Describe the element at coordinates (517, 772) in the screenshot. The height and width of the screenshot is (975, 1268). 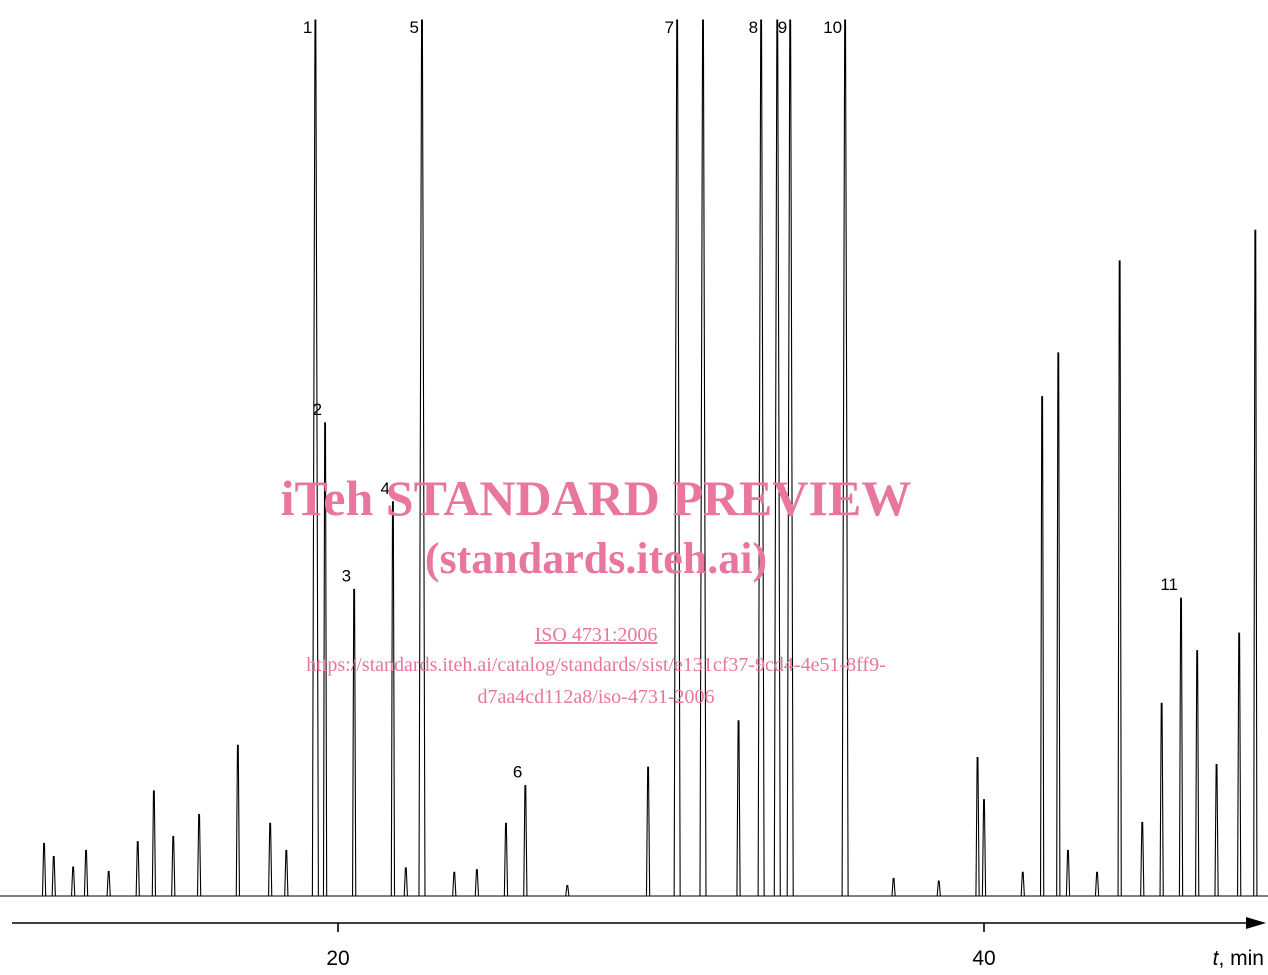
I see `peak-label: 6` at that location.